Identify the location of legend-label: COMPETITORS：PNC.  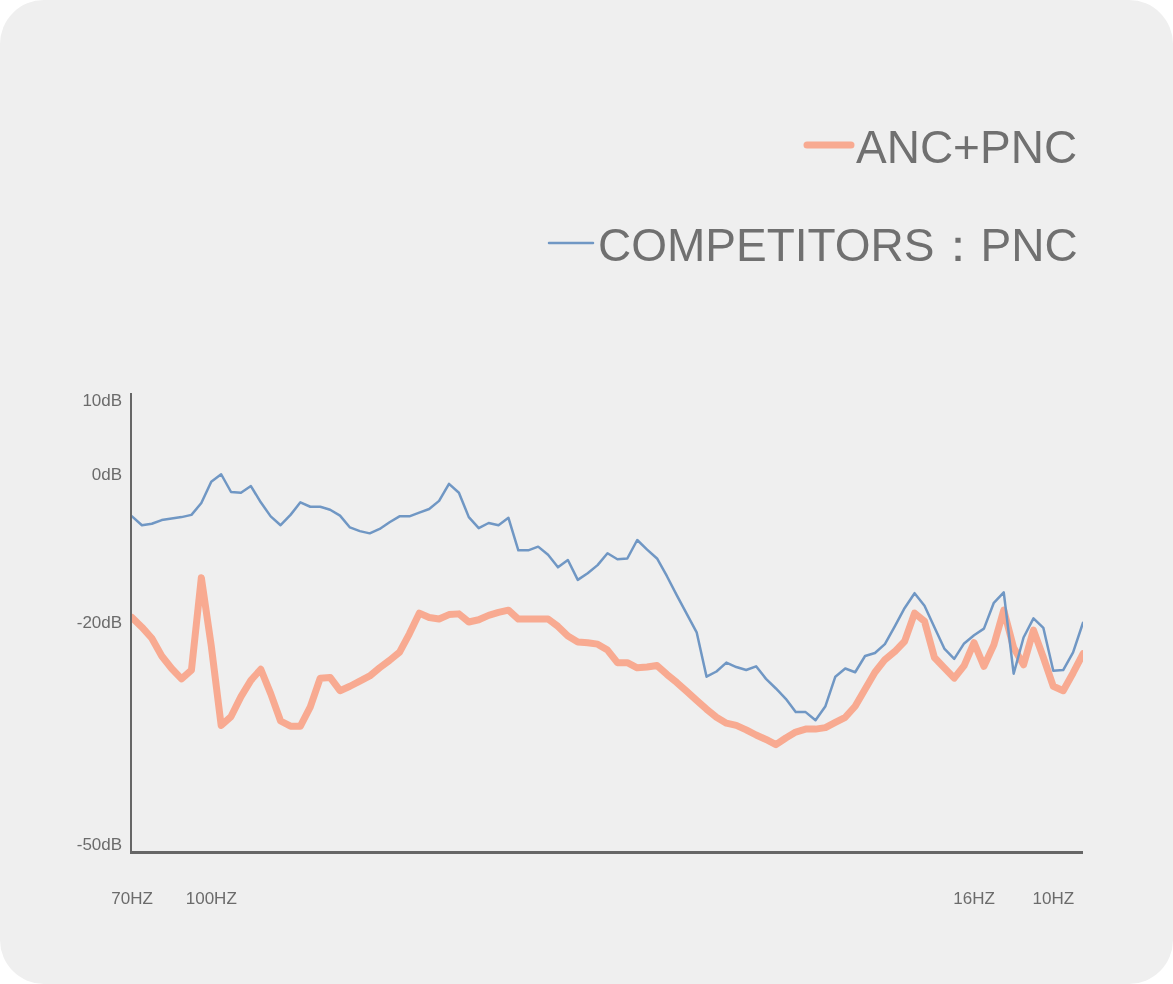
(838, 244).